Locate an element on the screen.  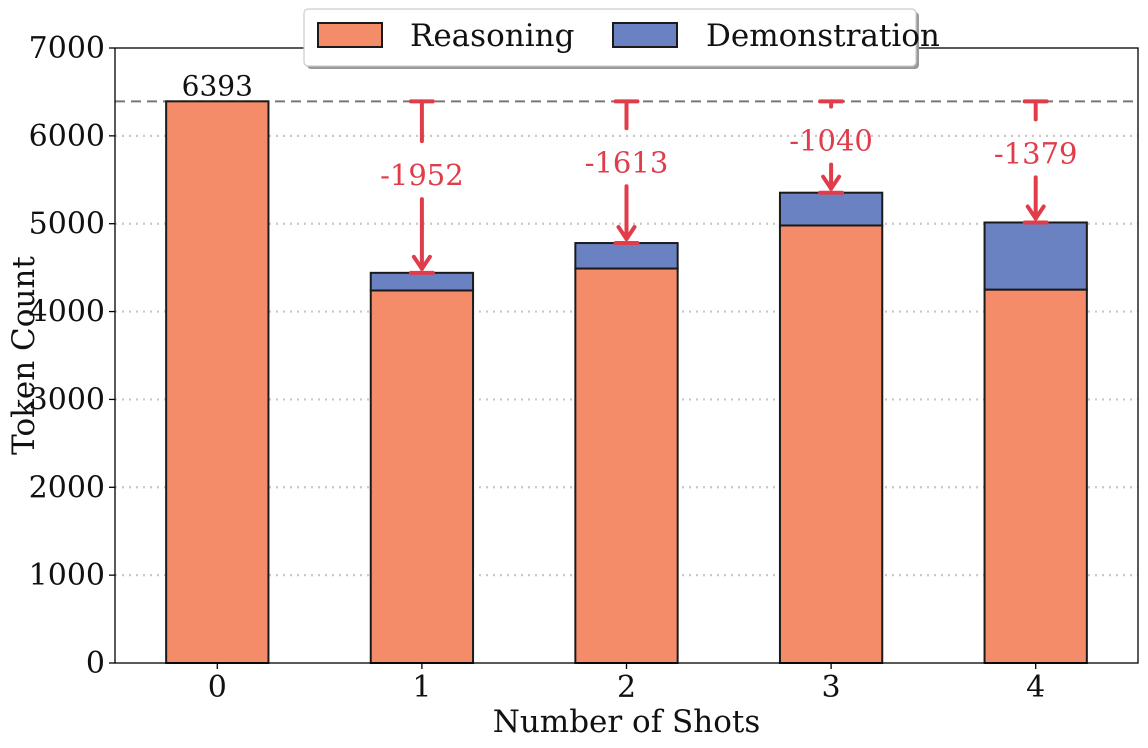
y-tick-label: 2000 is located at coordinates (67, 487).